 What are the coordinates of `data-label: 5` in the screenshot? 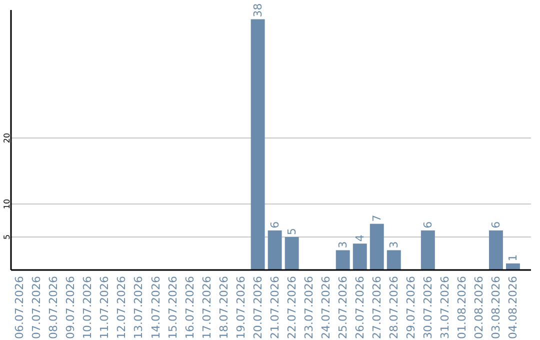 It's located at (291, 232).